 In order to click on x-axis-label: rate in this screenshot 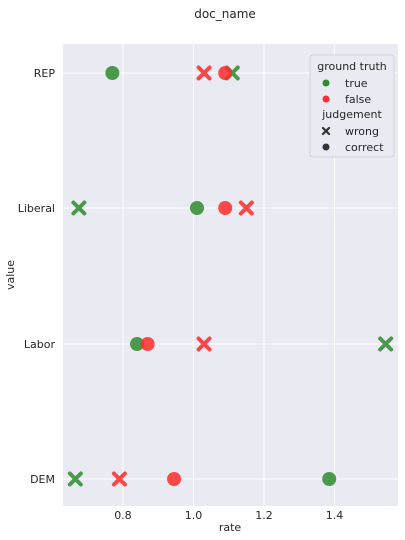, I will do `click(230, 527)`.